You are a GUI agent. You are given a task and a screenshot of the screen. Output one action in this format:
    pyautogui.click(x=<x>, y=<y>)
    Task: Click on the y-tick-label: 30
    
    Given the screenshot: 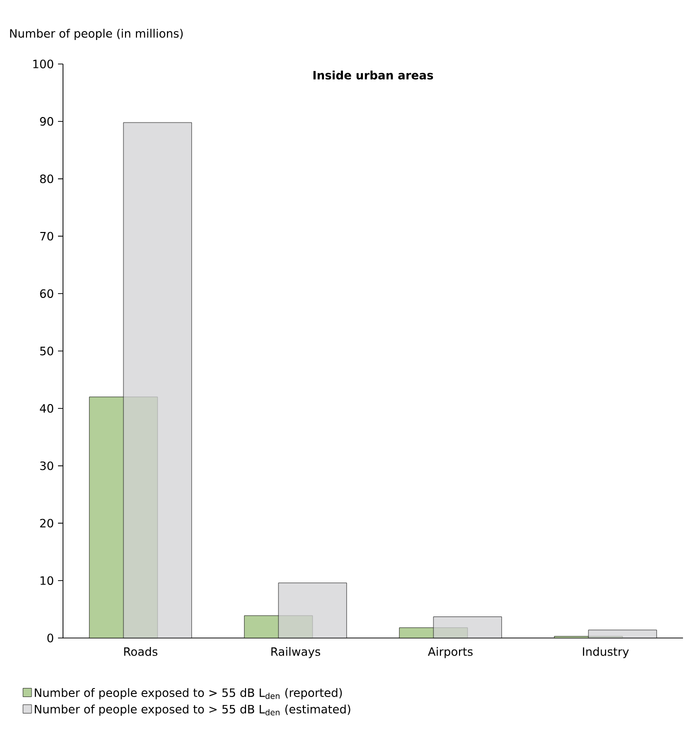 What is the action you would take?
    pyautogui.click(x=47, y=465)
    